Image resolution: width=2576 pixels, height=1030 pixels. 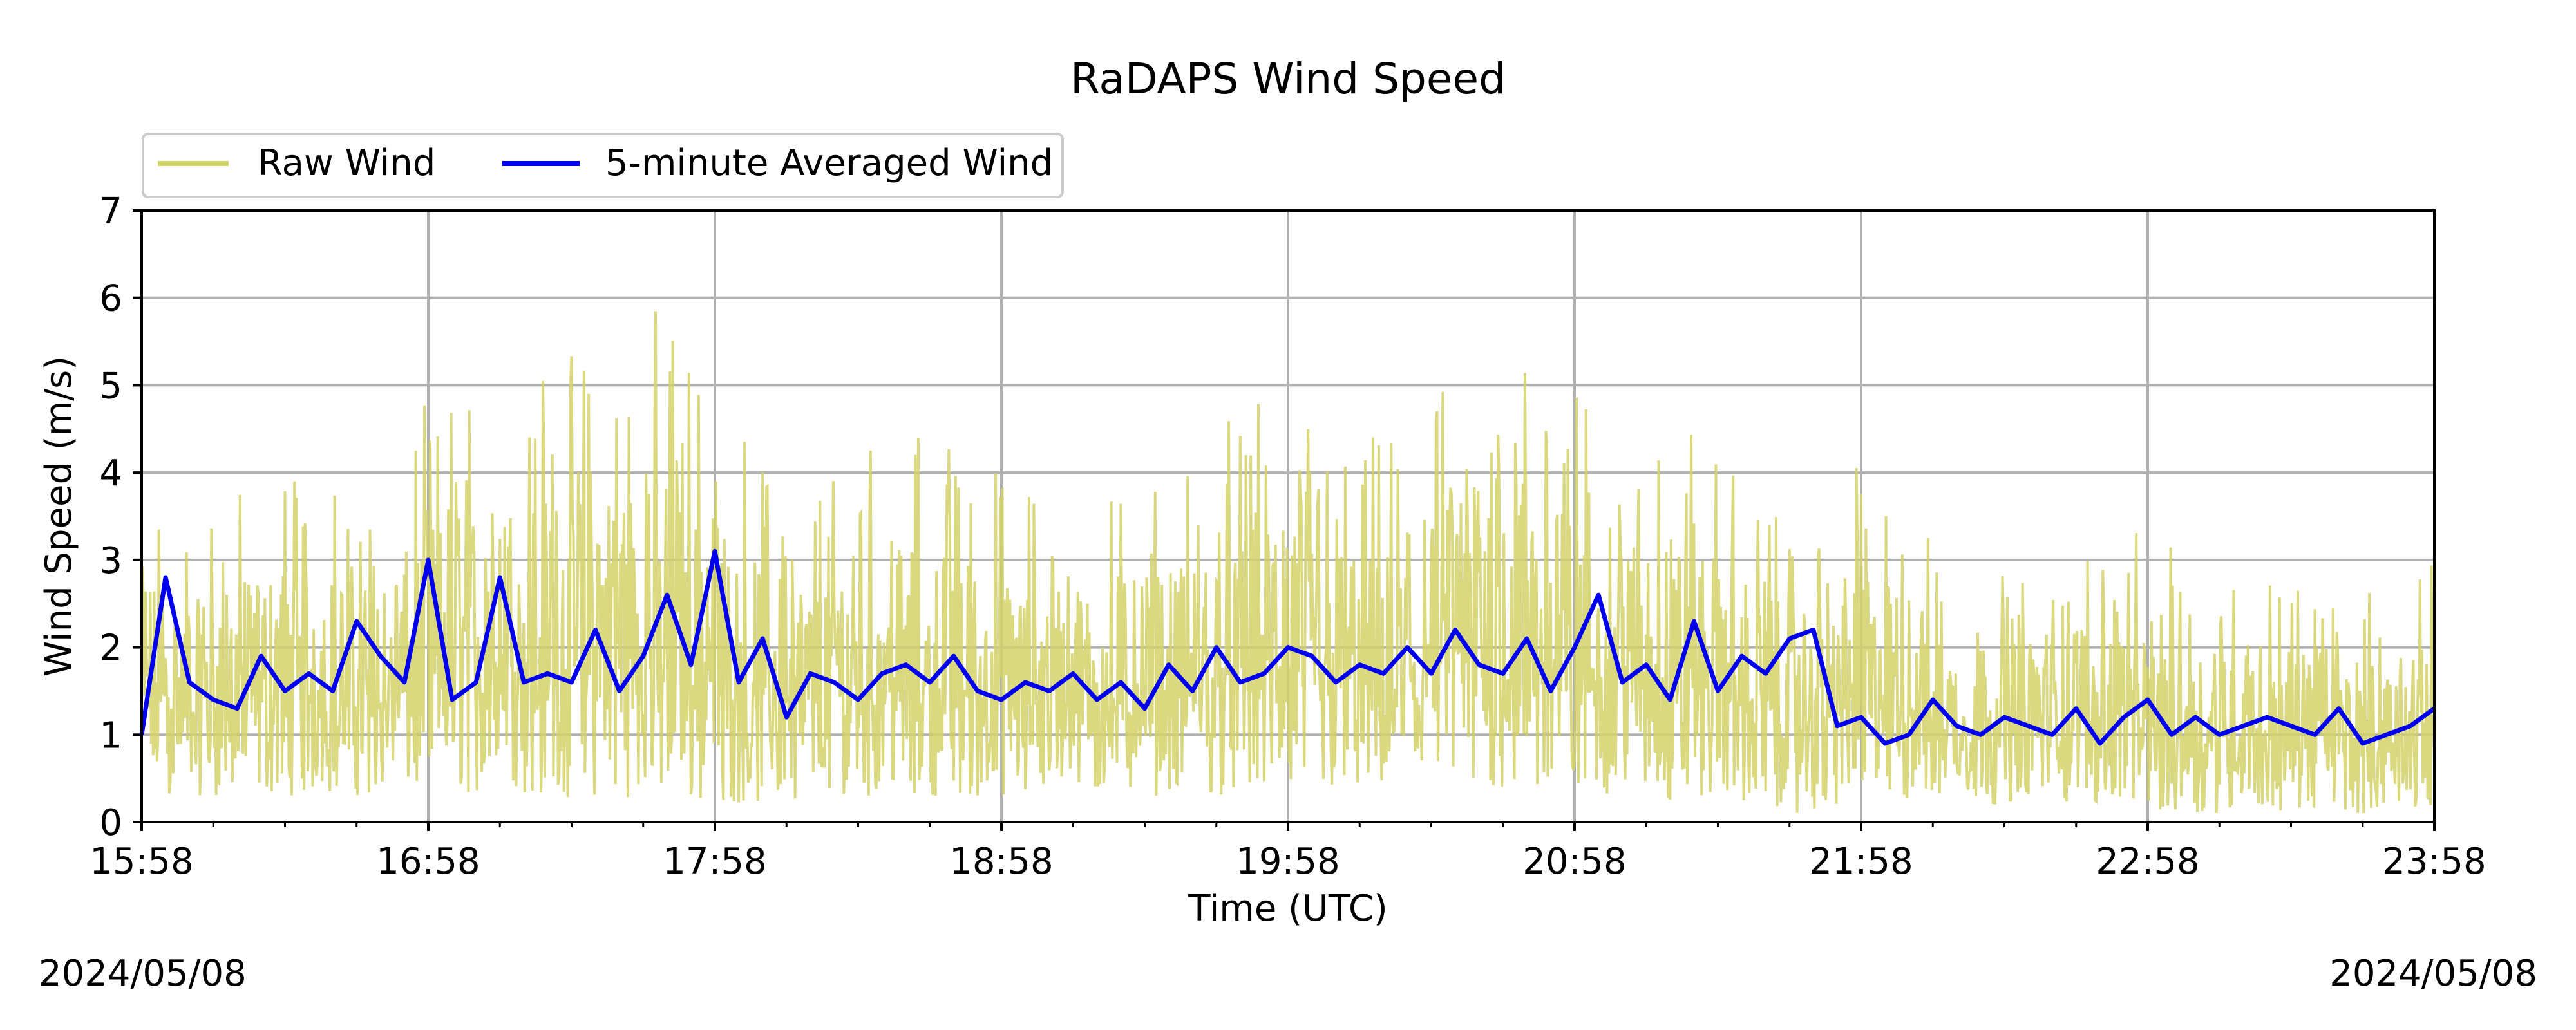 I want to click on x-axis-label: Time (UTC), so click(x=1288, y=909).